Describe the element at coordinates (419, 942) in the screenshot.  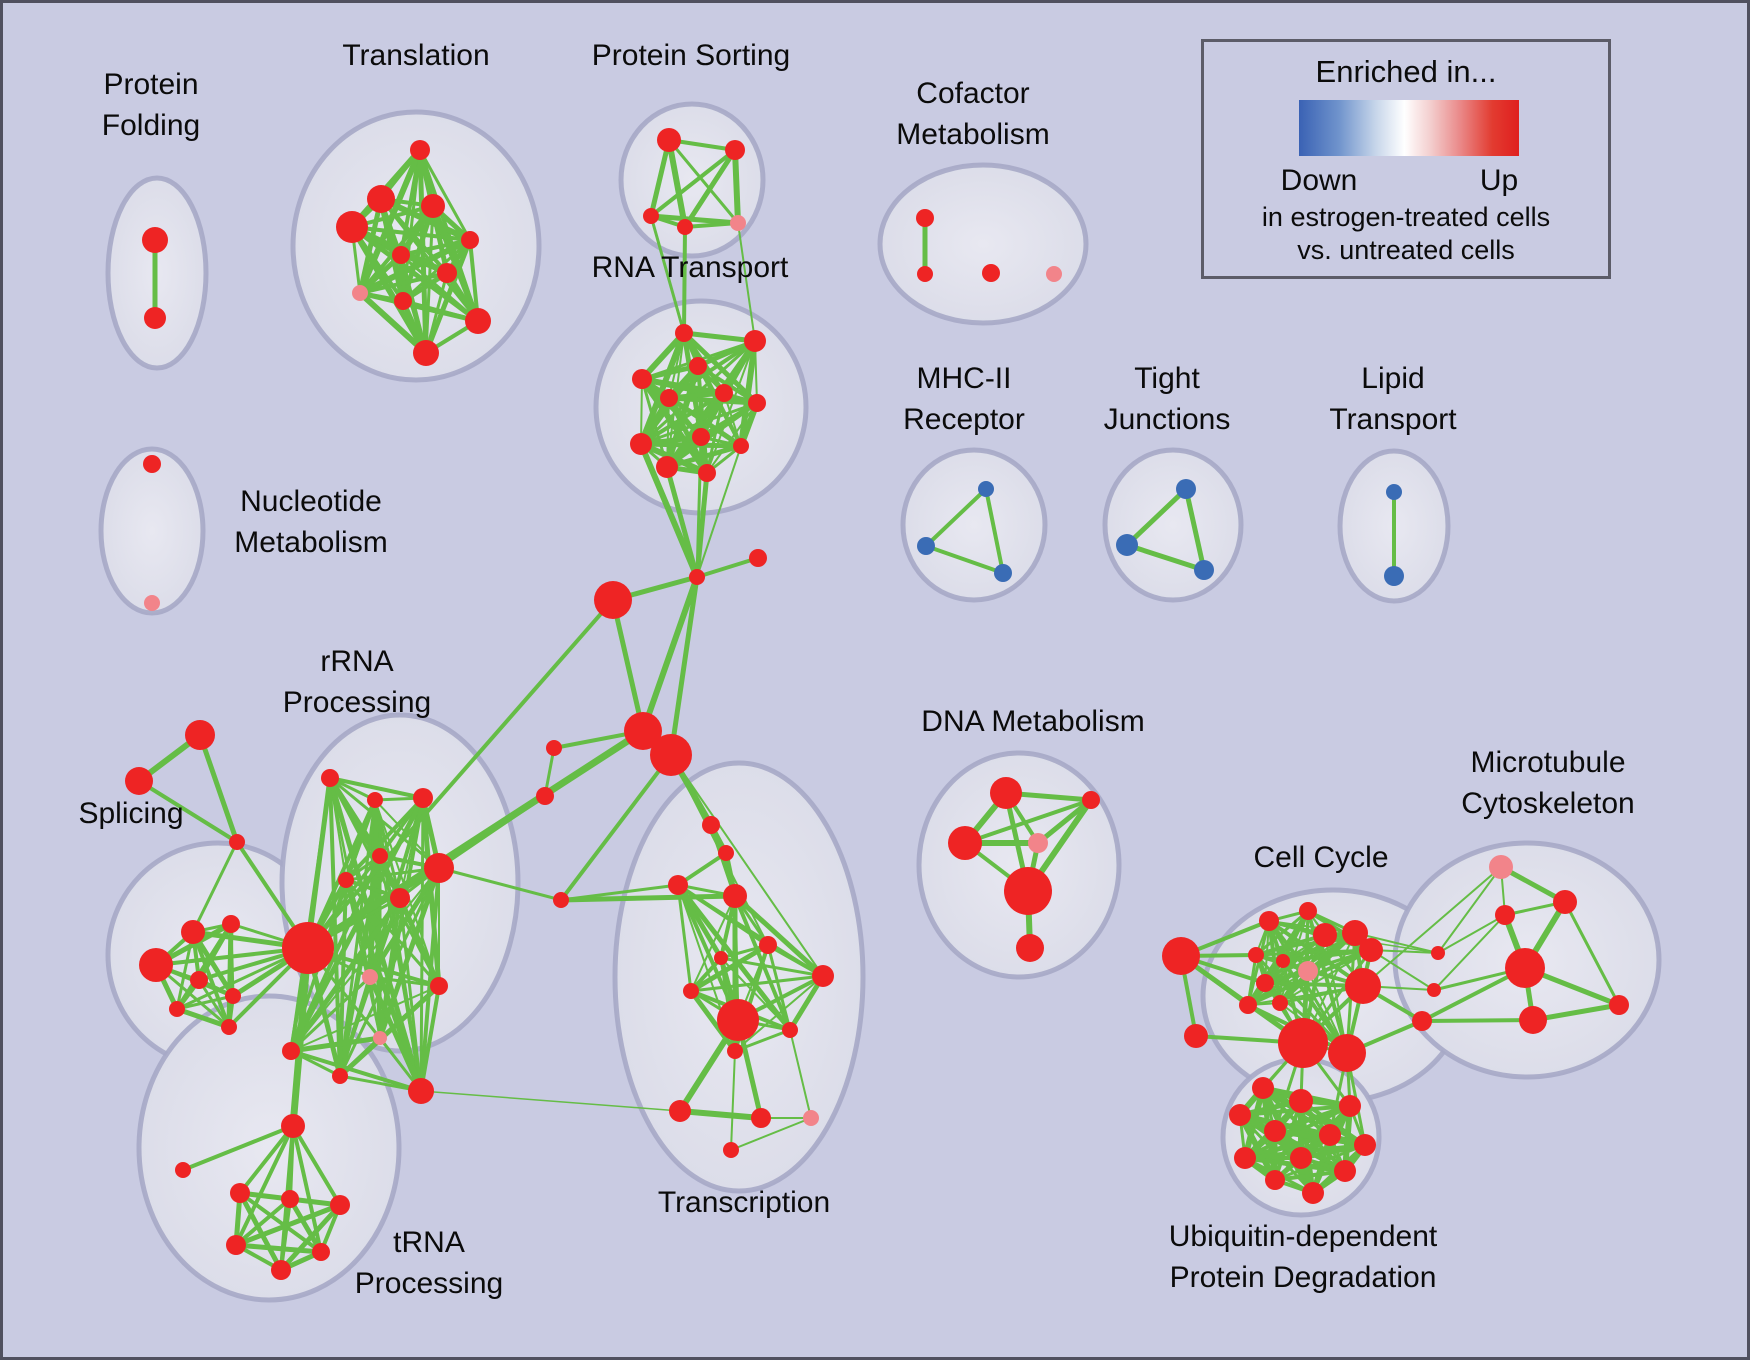
I see `edge-rr7-rr14` at that location.